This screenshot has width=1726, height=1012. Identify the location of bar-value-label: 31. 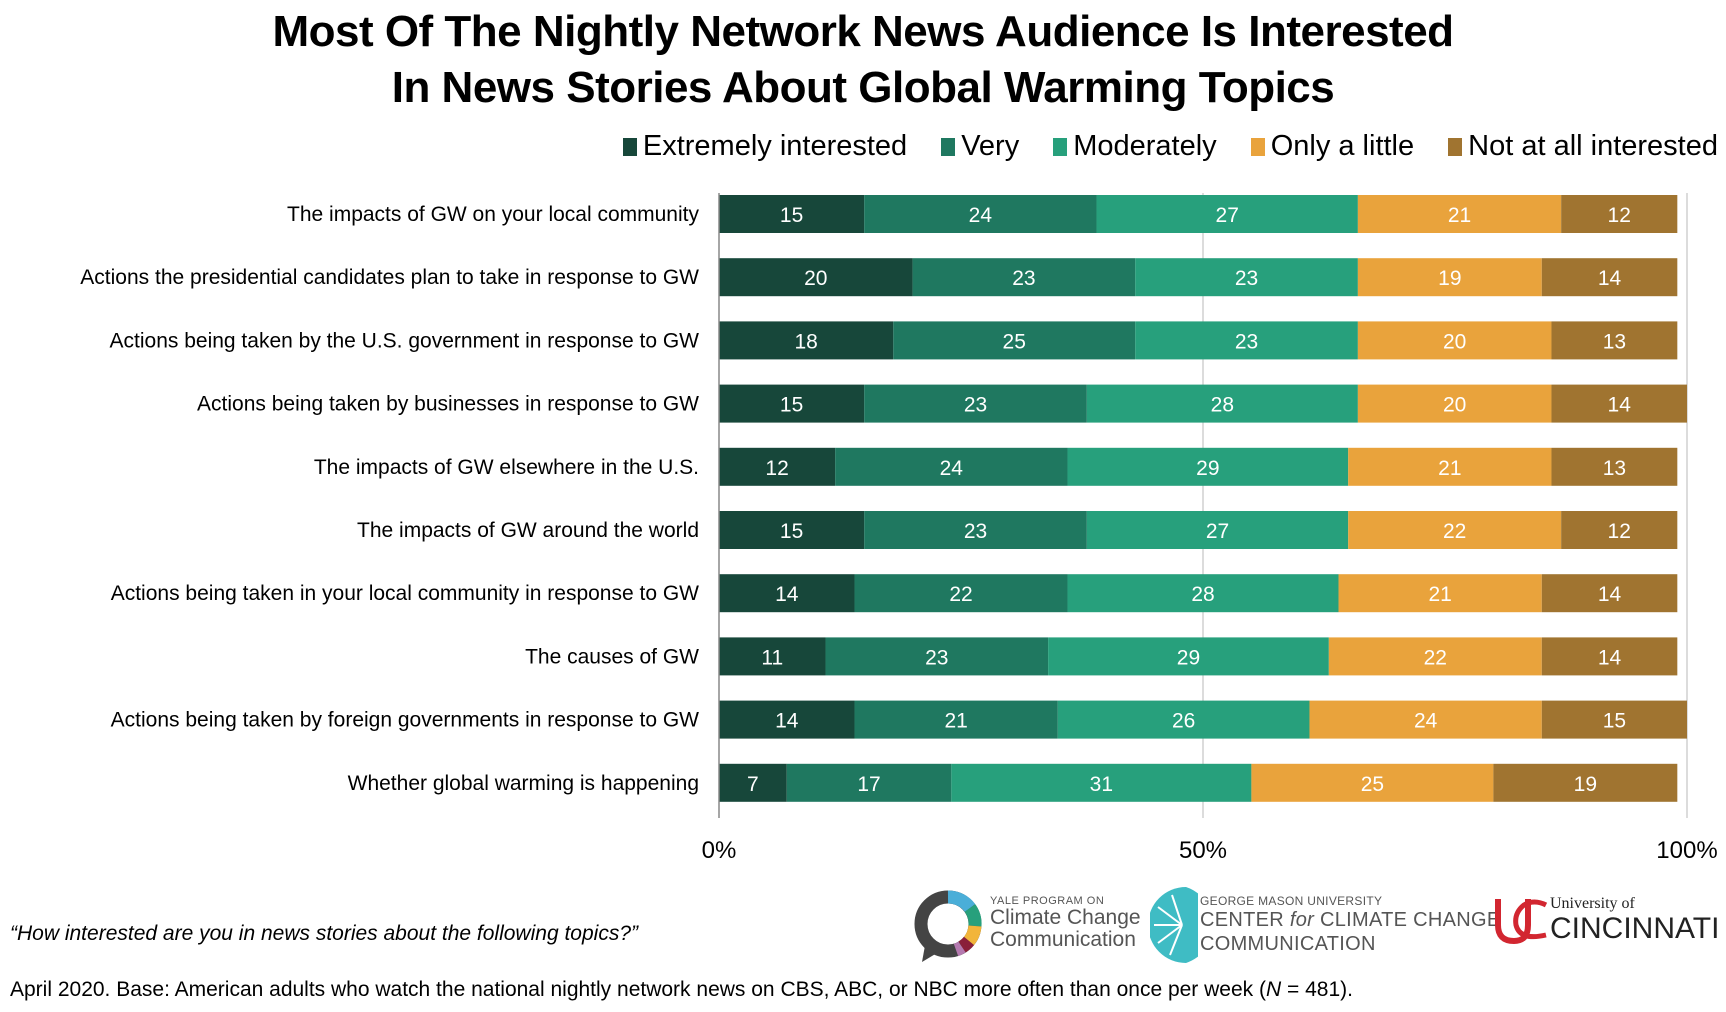
(1101, 784).